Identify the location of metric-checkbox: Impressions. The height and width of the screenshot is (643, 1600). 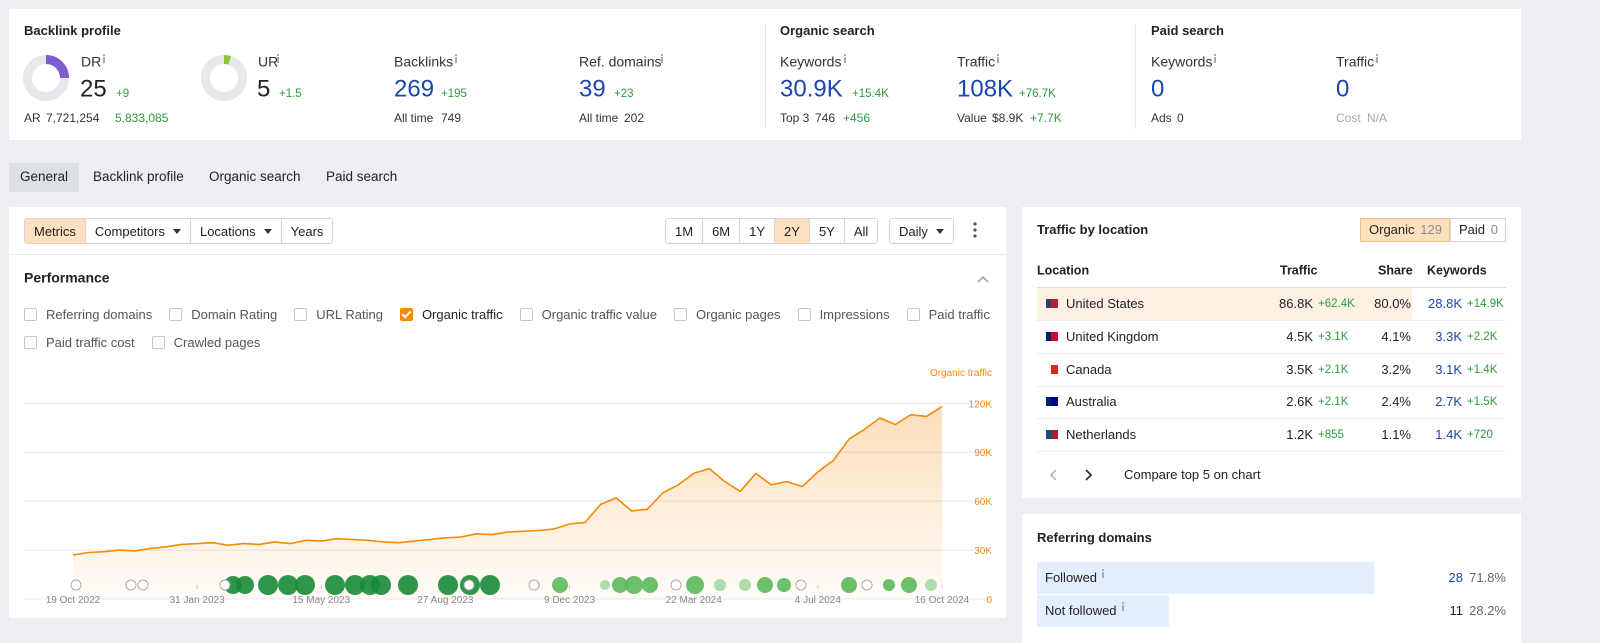
(843, 314).